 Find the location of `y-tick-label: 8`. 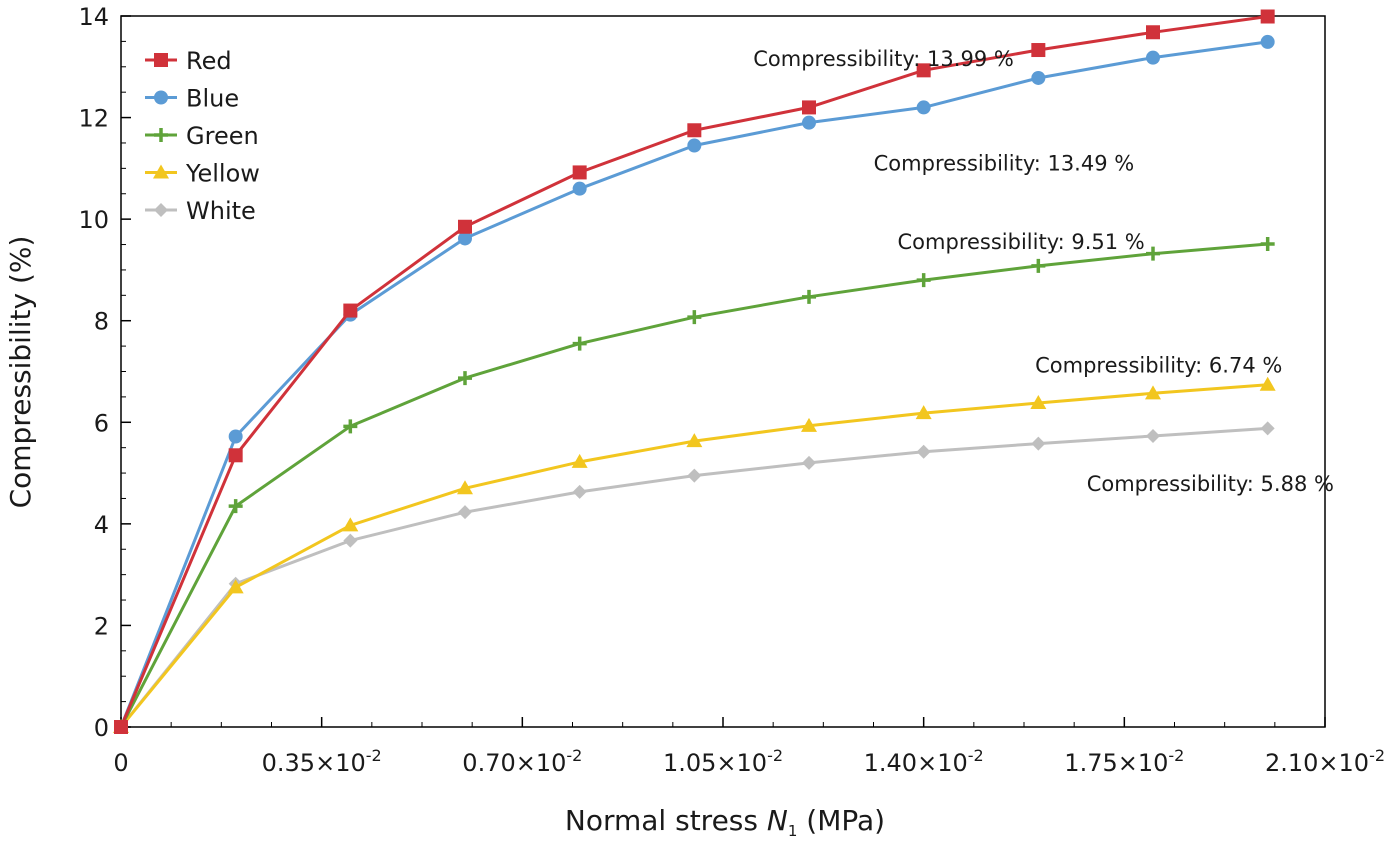

y-tick-label: 8 is located at coordinates (101, 322).